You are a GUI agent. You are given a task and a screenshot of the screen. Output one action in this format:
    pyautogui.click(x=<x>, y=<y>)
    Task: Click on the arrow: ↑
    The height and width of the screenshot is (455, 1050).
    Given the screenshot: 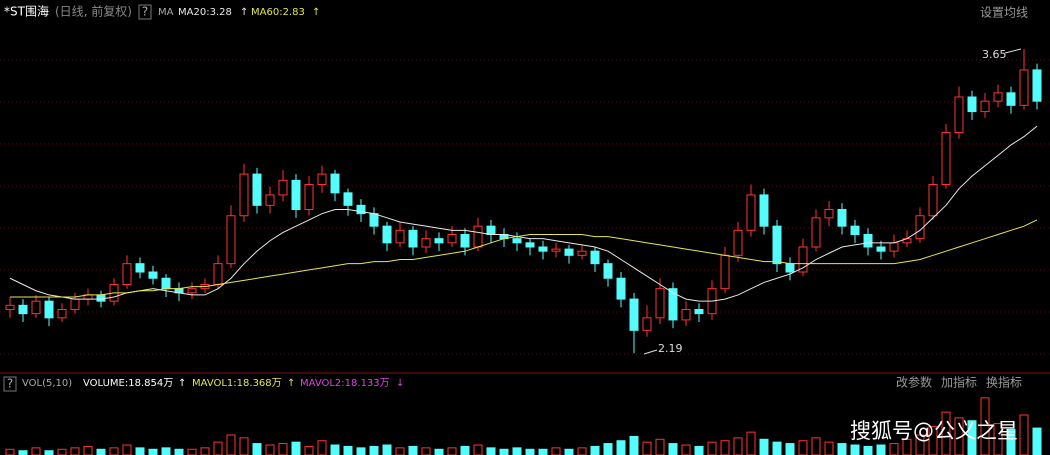 What is the action you would take?
    pyautogui.click(x=244, y=12)
    